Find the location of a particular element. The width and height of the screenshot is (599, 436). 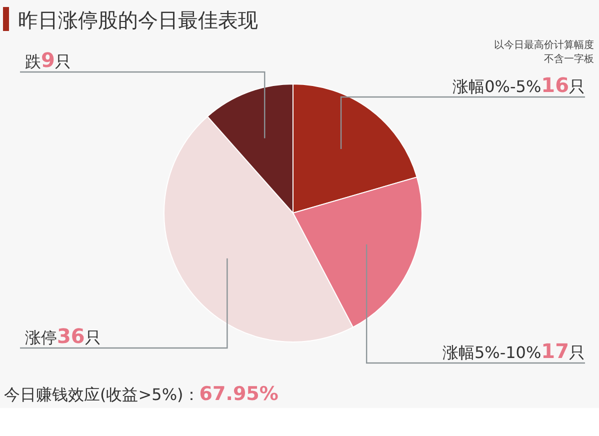

slice-label: 涨幅5%-10% is located at coordinates (492, 352).